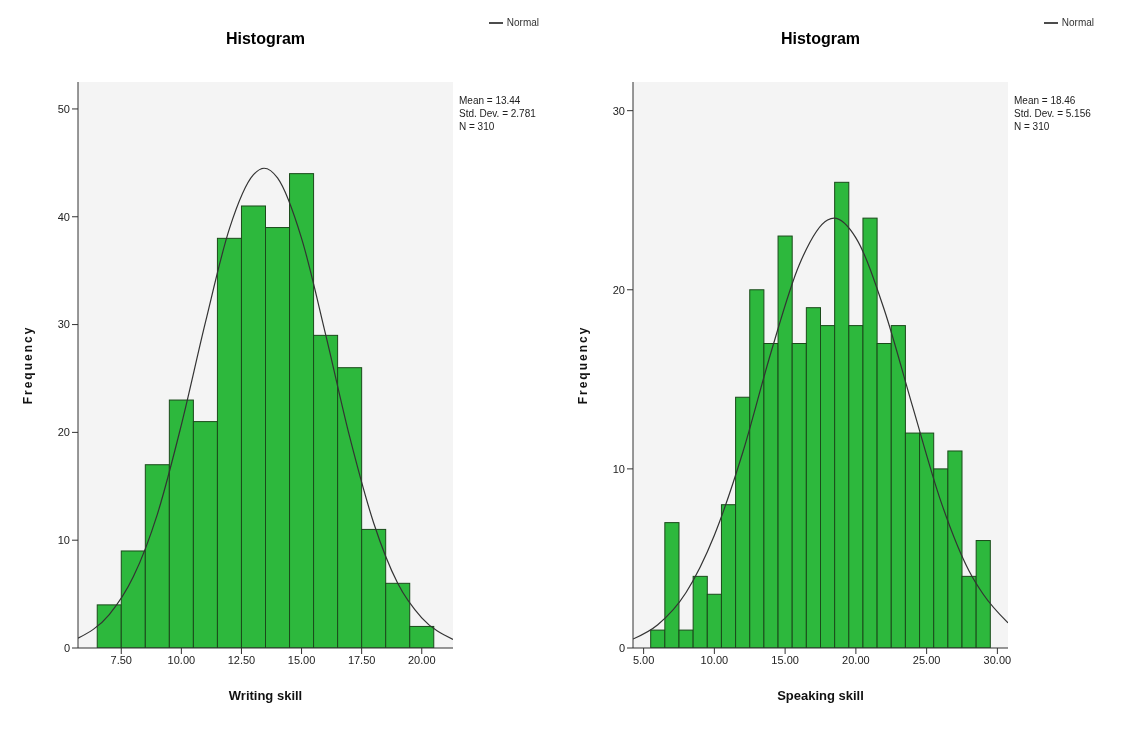 The height and width of the screenshot is (737, 1131). Describe the element at coordinates (63, 108) in the screenshot. I see `y-tick-label: 50` at that location.